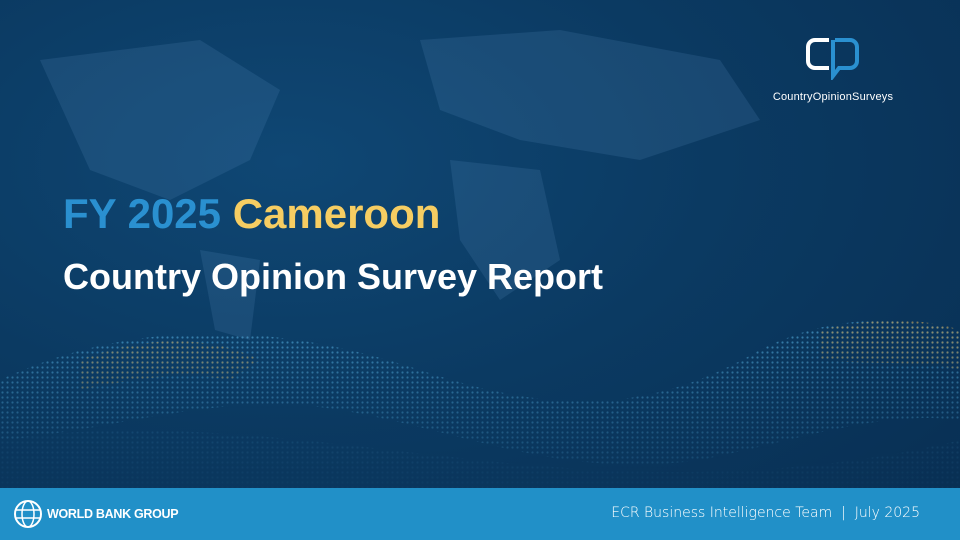  Describe the element at coordinates (142, 213) in the screenshot. I see `fiscal-year: FY 2025` at that location.